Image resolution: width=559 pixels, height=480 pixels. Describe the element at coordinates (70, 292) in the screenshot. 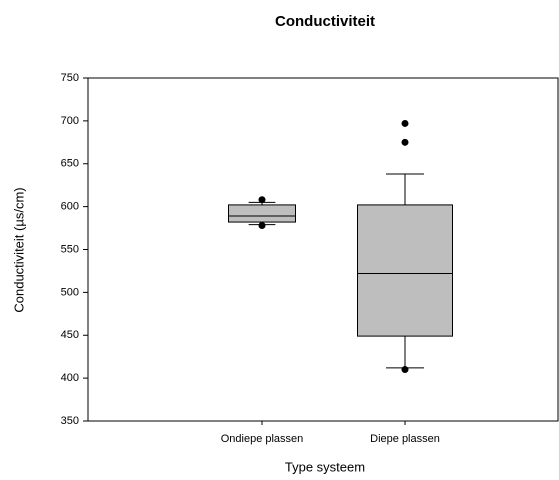

I see `y-tick-label: 500` at that location.